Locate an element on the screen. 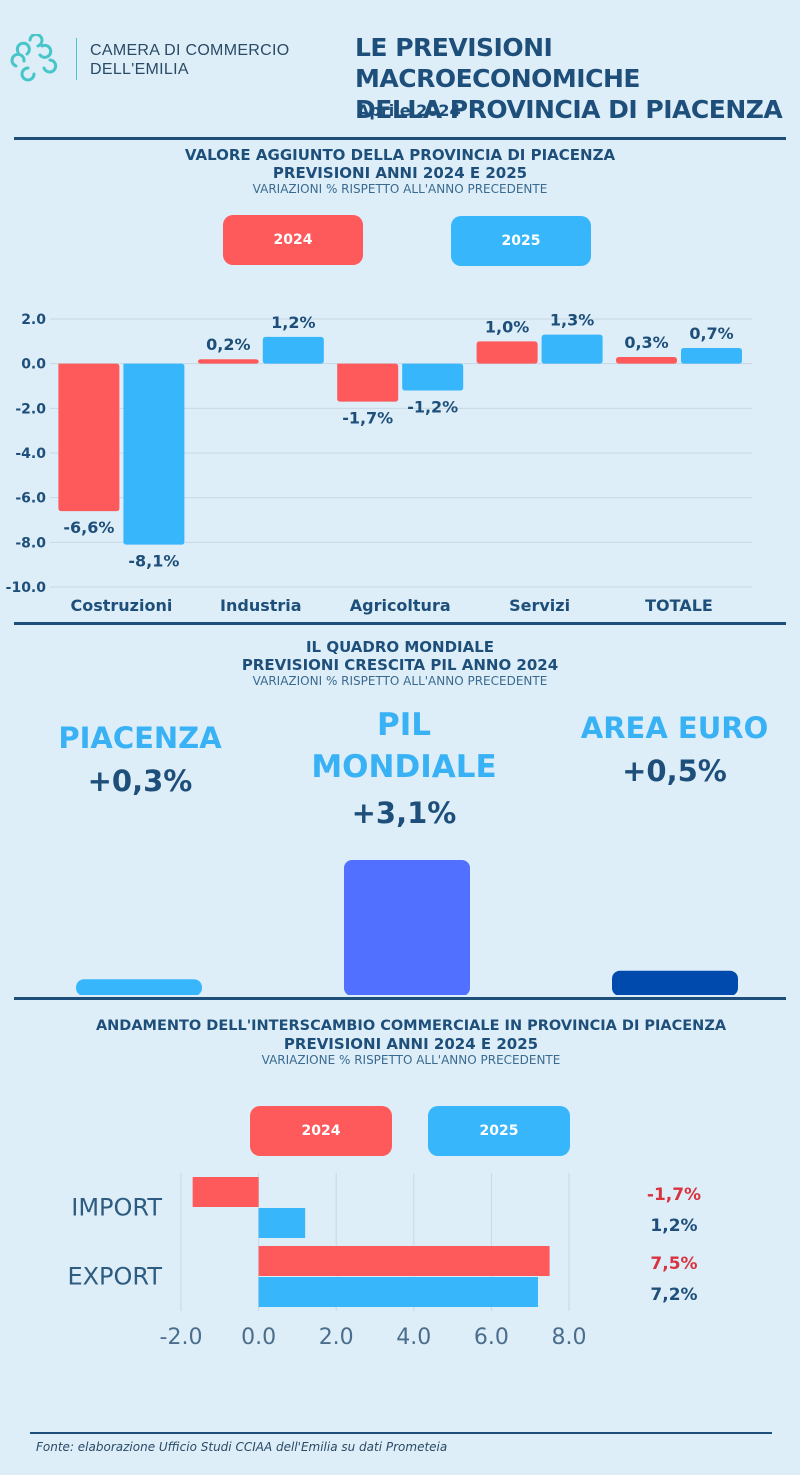  gdp-bar-piacenza is located at coordinates (139, 987).